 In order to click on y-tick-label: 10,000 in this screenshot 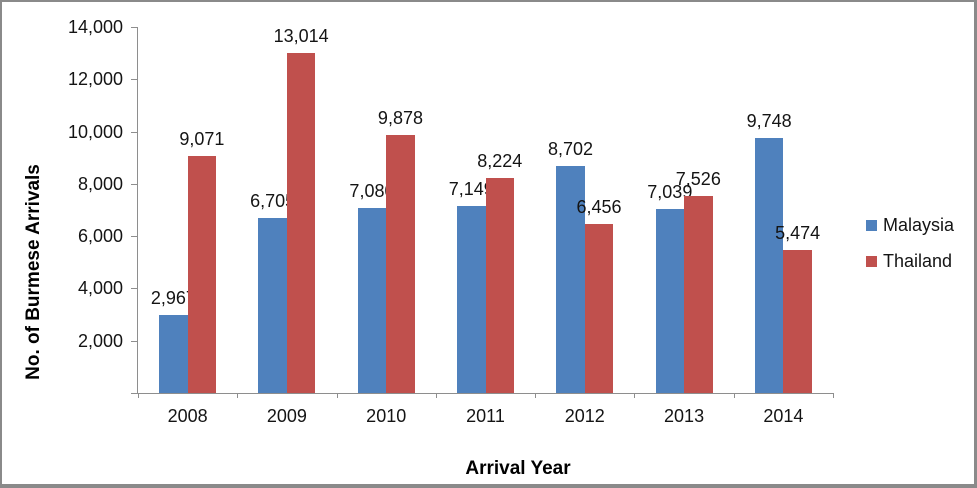, I will do `click(95, 131)`.